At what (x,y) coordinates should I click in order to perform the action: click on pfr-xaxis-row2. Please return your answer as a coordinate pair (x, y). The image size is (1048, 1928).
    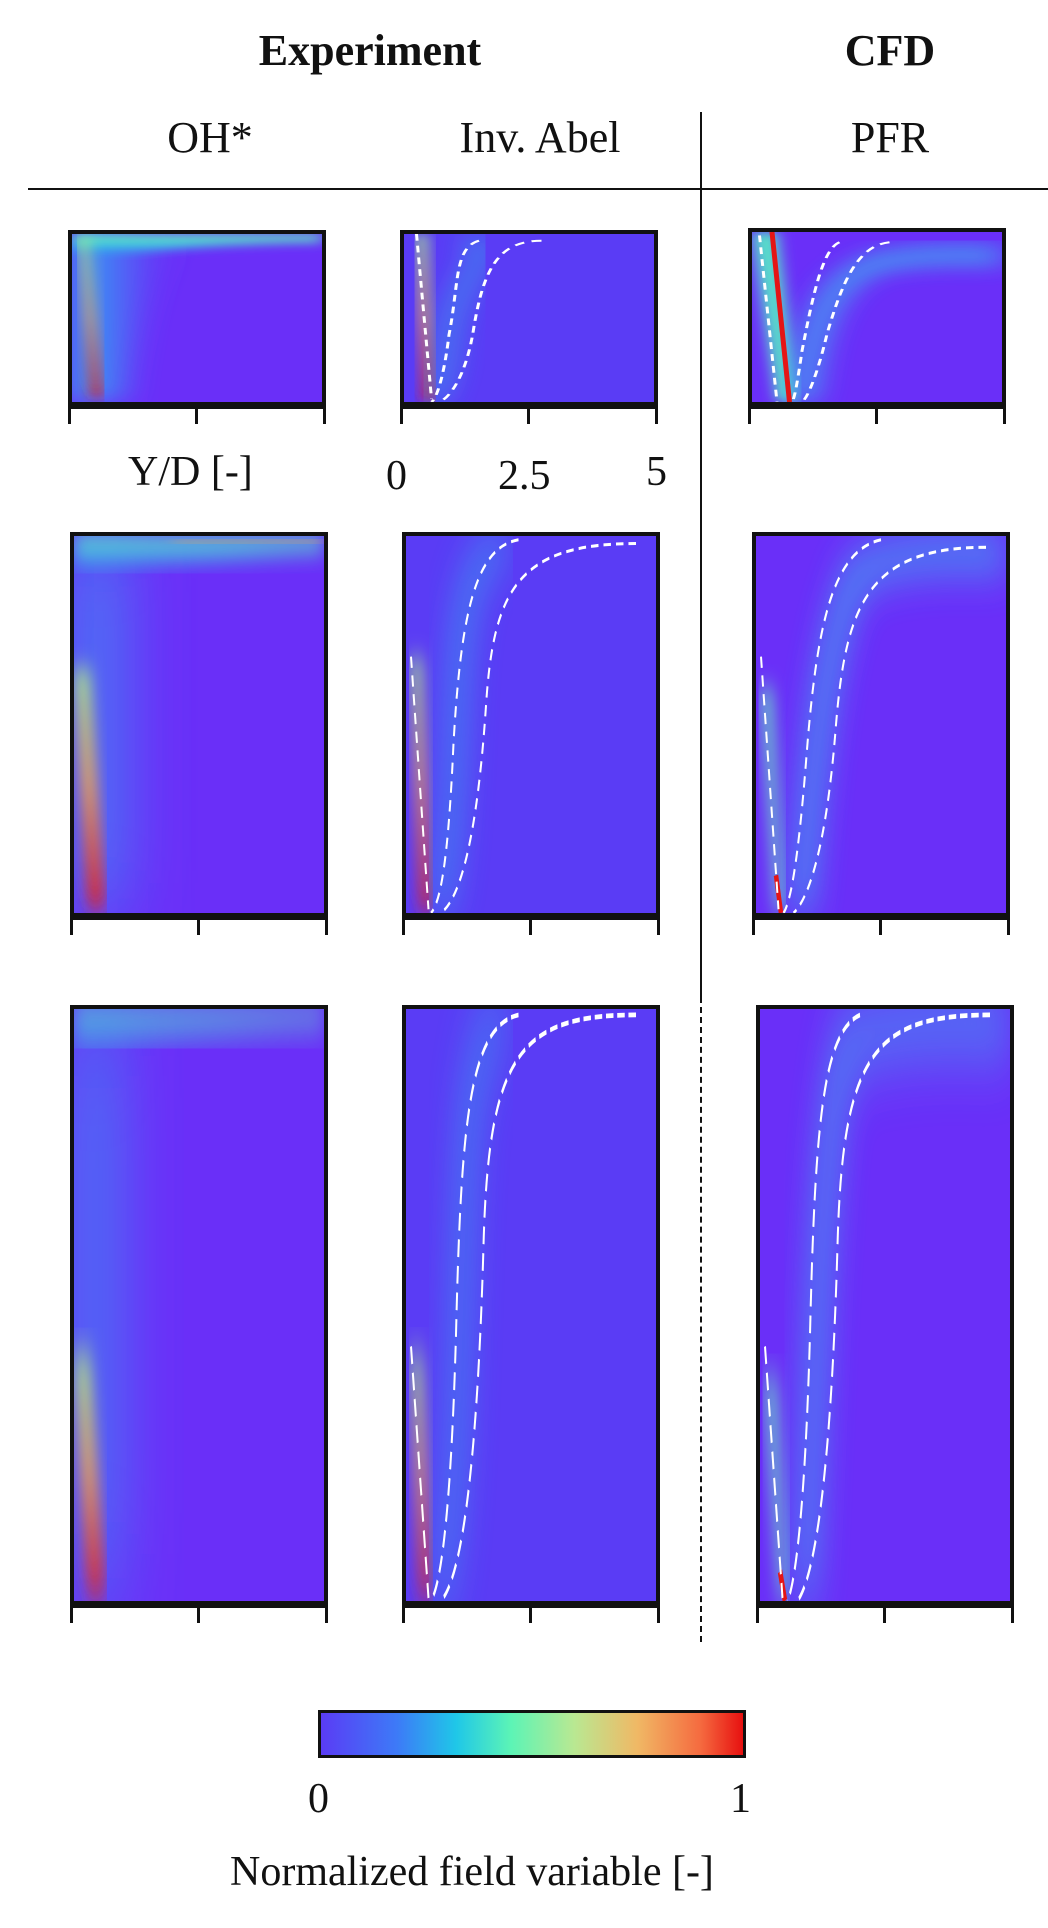
    Looking at the image, I should click on (881, 926).